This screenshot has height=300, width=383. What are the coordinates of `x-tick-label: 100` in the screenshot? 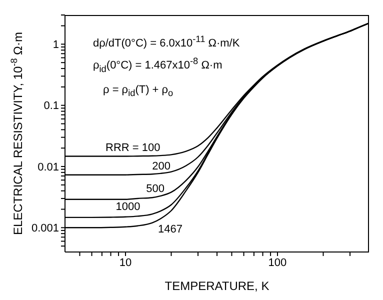 It's located at (277, 262).